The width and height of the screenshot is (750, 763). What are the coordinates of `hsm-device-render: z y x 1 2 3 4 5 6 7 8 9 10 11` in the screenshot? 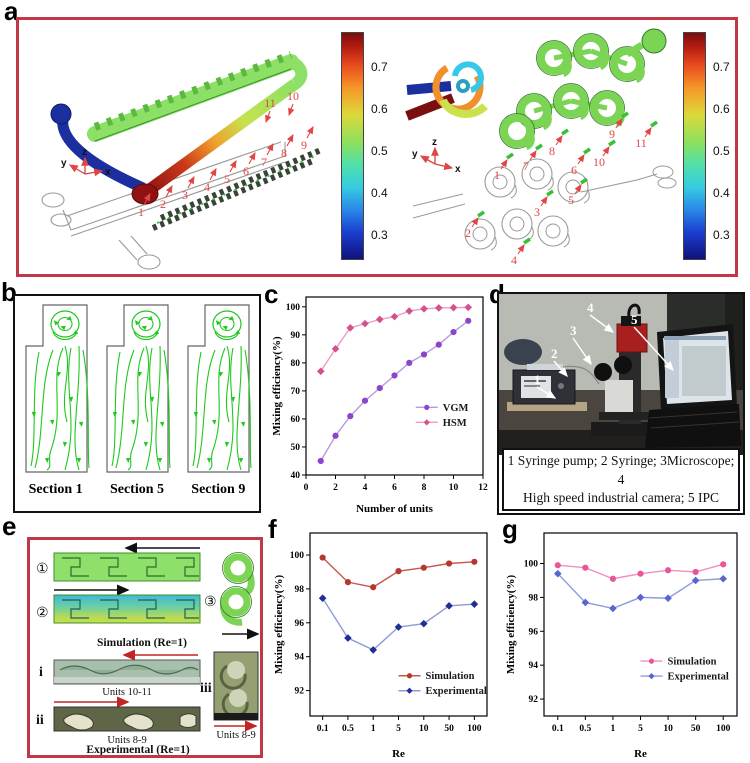 It's located at (541, 147).